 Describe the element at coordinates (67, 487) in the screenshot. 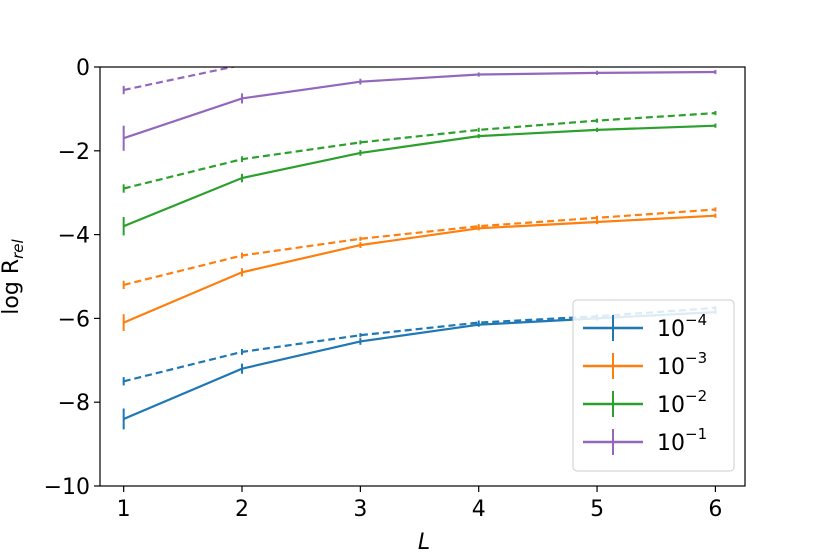

I see `y-tick-label: −10` at that location.